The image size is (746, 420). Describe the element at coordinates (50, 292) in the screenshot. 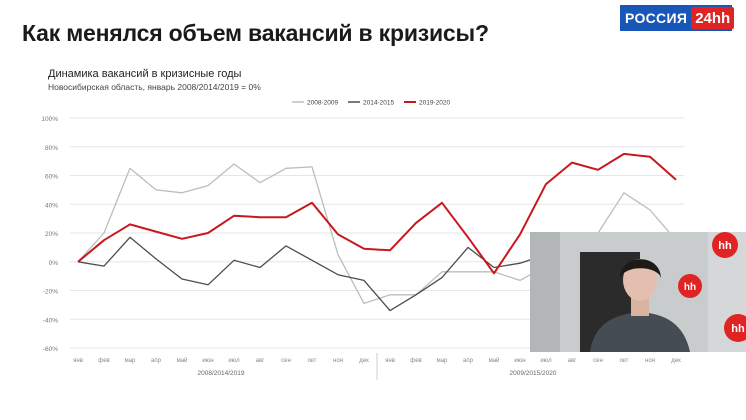

I see `y-tick-label: -20%` at that location.